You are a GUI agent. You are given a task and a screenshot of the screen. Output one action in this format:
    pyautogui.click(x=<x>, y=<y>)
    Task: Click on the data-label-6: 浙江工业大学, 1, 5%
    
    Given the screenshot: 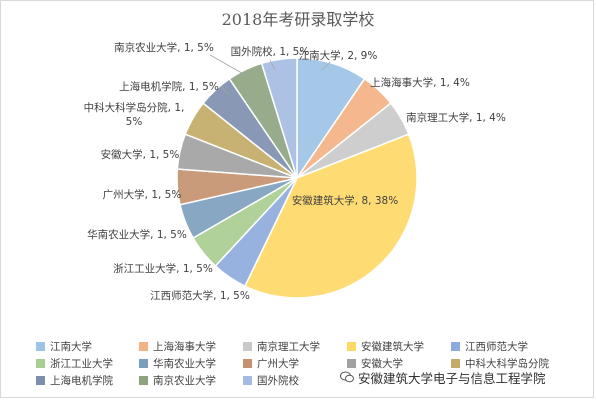 What is the action you would take?
    pyautogui.click(x=163, y=268)
    